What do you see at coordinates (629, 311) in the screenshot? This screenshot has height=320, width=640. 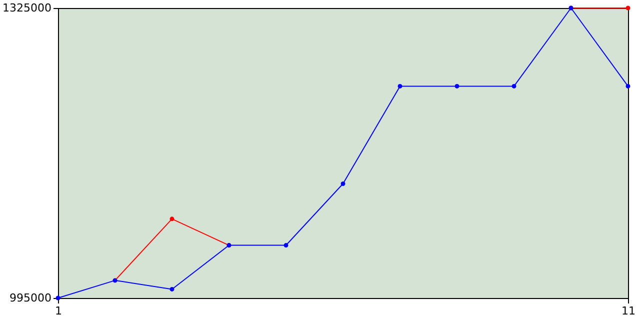 I see `x-tick-label: 11` at bounding box center [629, 311].